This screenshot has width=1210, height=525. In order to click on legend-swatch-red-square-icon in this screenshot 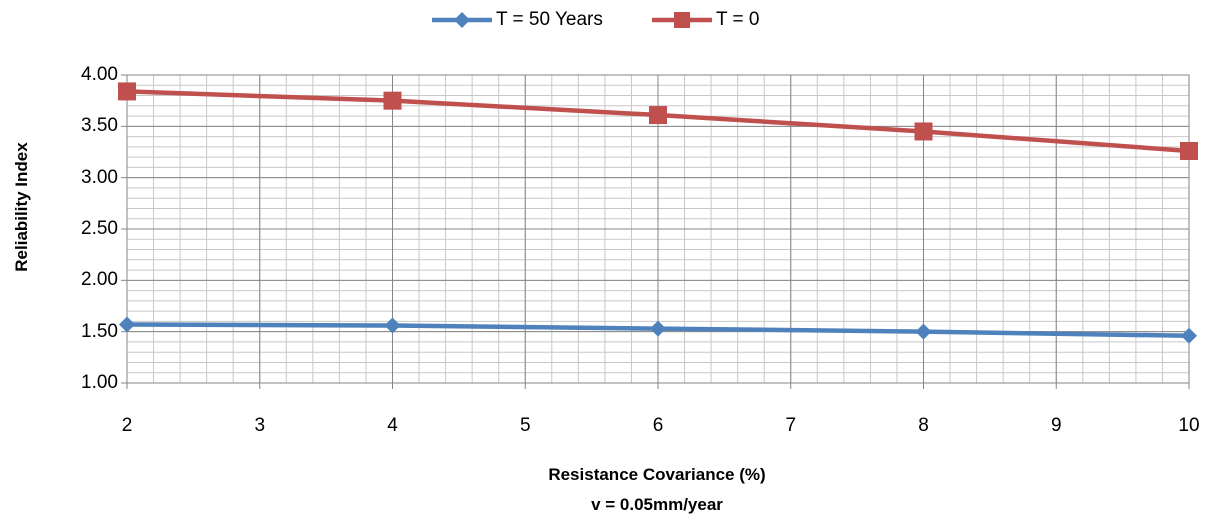, I will do `click(682, 20)`.